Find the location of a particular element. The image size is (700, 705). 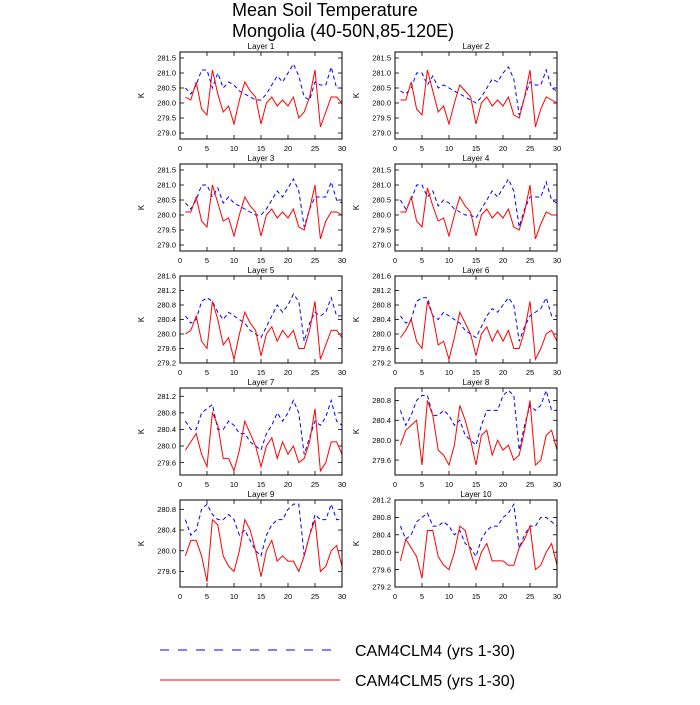

panel-title: Layer 8 is located at coordinates (476, 382).